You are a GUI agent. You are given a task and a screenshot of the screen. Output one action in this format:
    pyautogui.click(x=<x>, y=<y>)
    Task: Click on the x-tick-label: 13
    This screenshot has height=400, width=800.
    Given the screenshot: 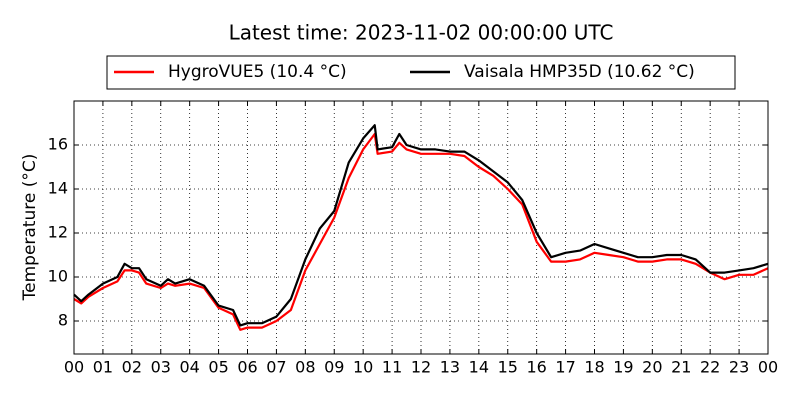 What is the action you would take?
    pyautogui.click(x=450, y=367)
    